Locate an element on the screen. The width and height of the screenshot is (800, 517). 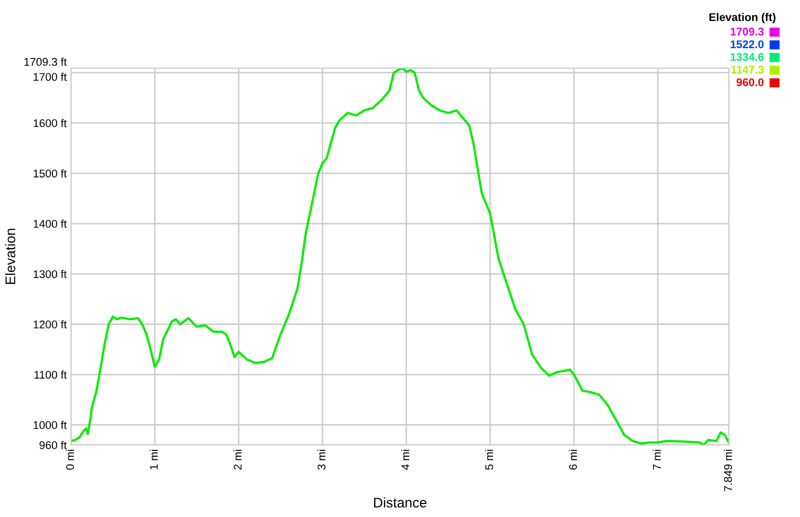
x-axis-title: Distance is located at coordinates (400, 502).